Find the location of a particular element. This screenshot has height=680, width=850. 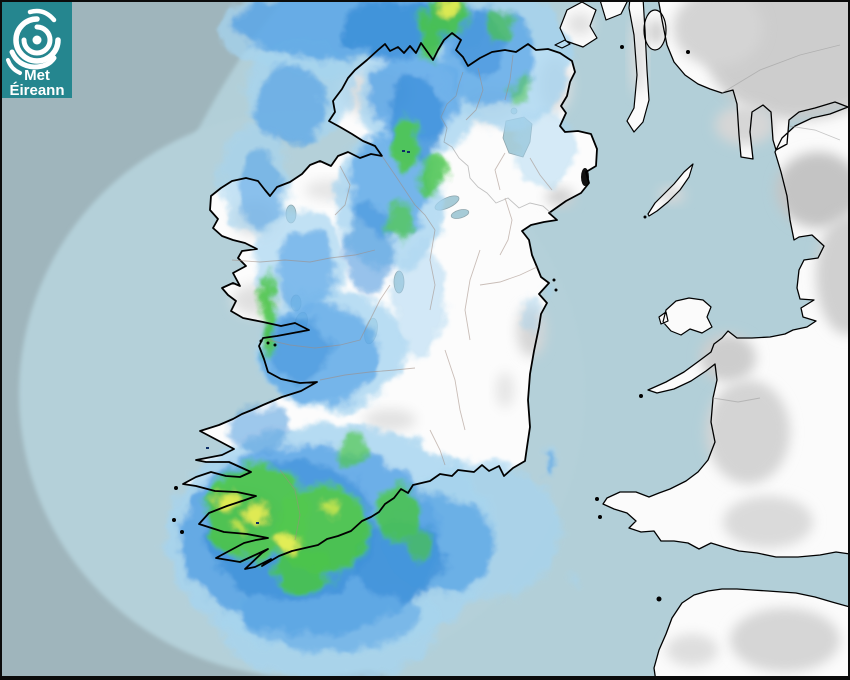

logo-text-met: Met is located at coordinates (37, 75).